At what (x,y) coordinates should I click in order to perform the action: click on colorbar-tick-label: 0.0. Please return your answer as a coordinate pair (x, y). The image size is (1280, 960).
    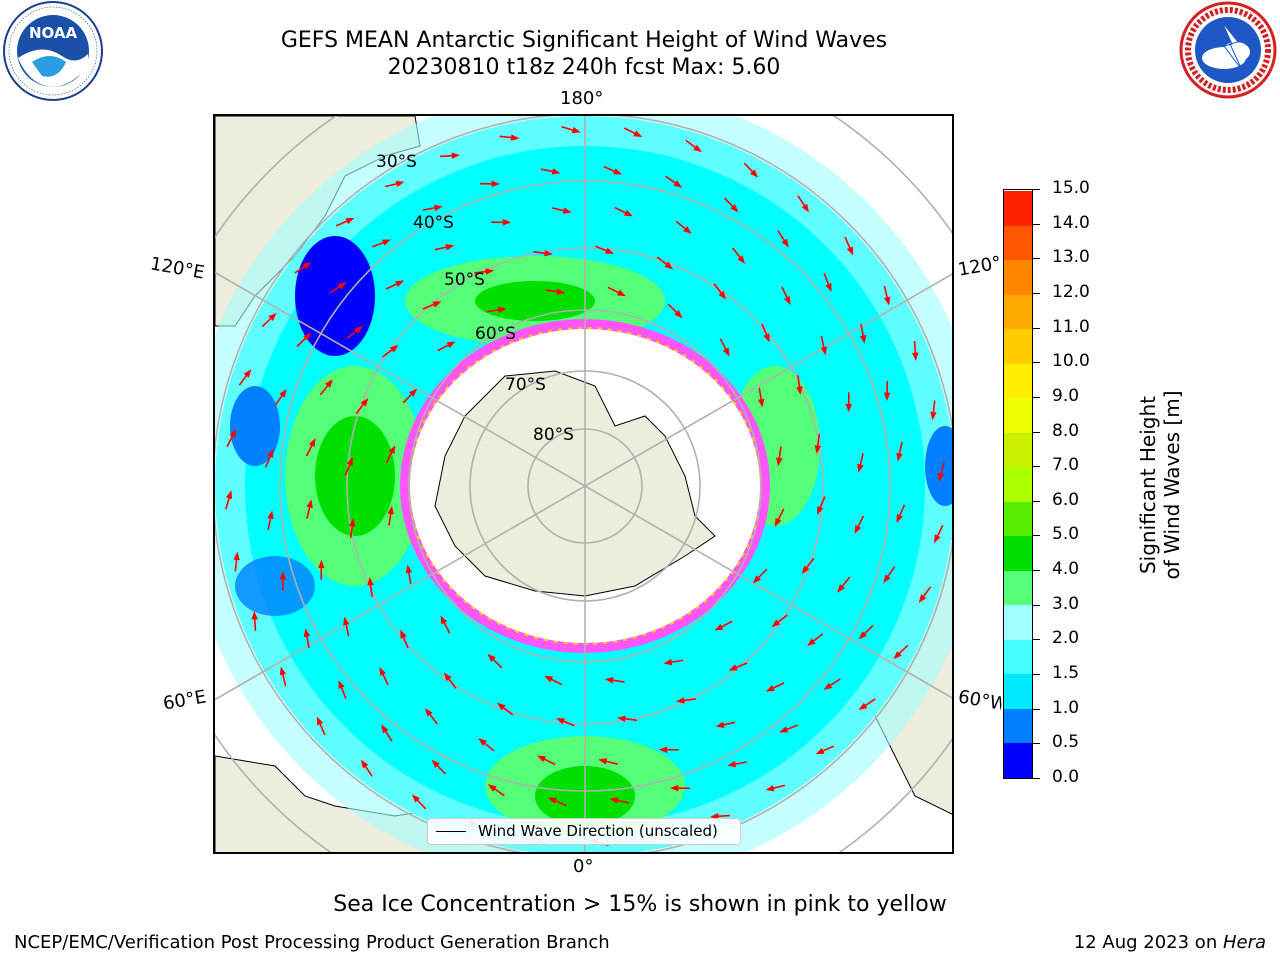
    Looking at the image, I should click on (1066, 777).